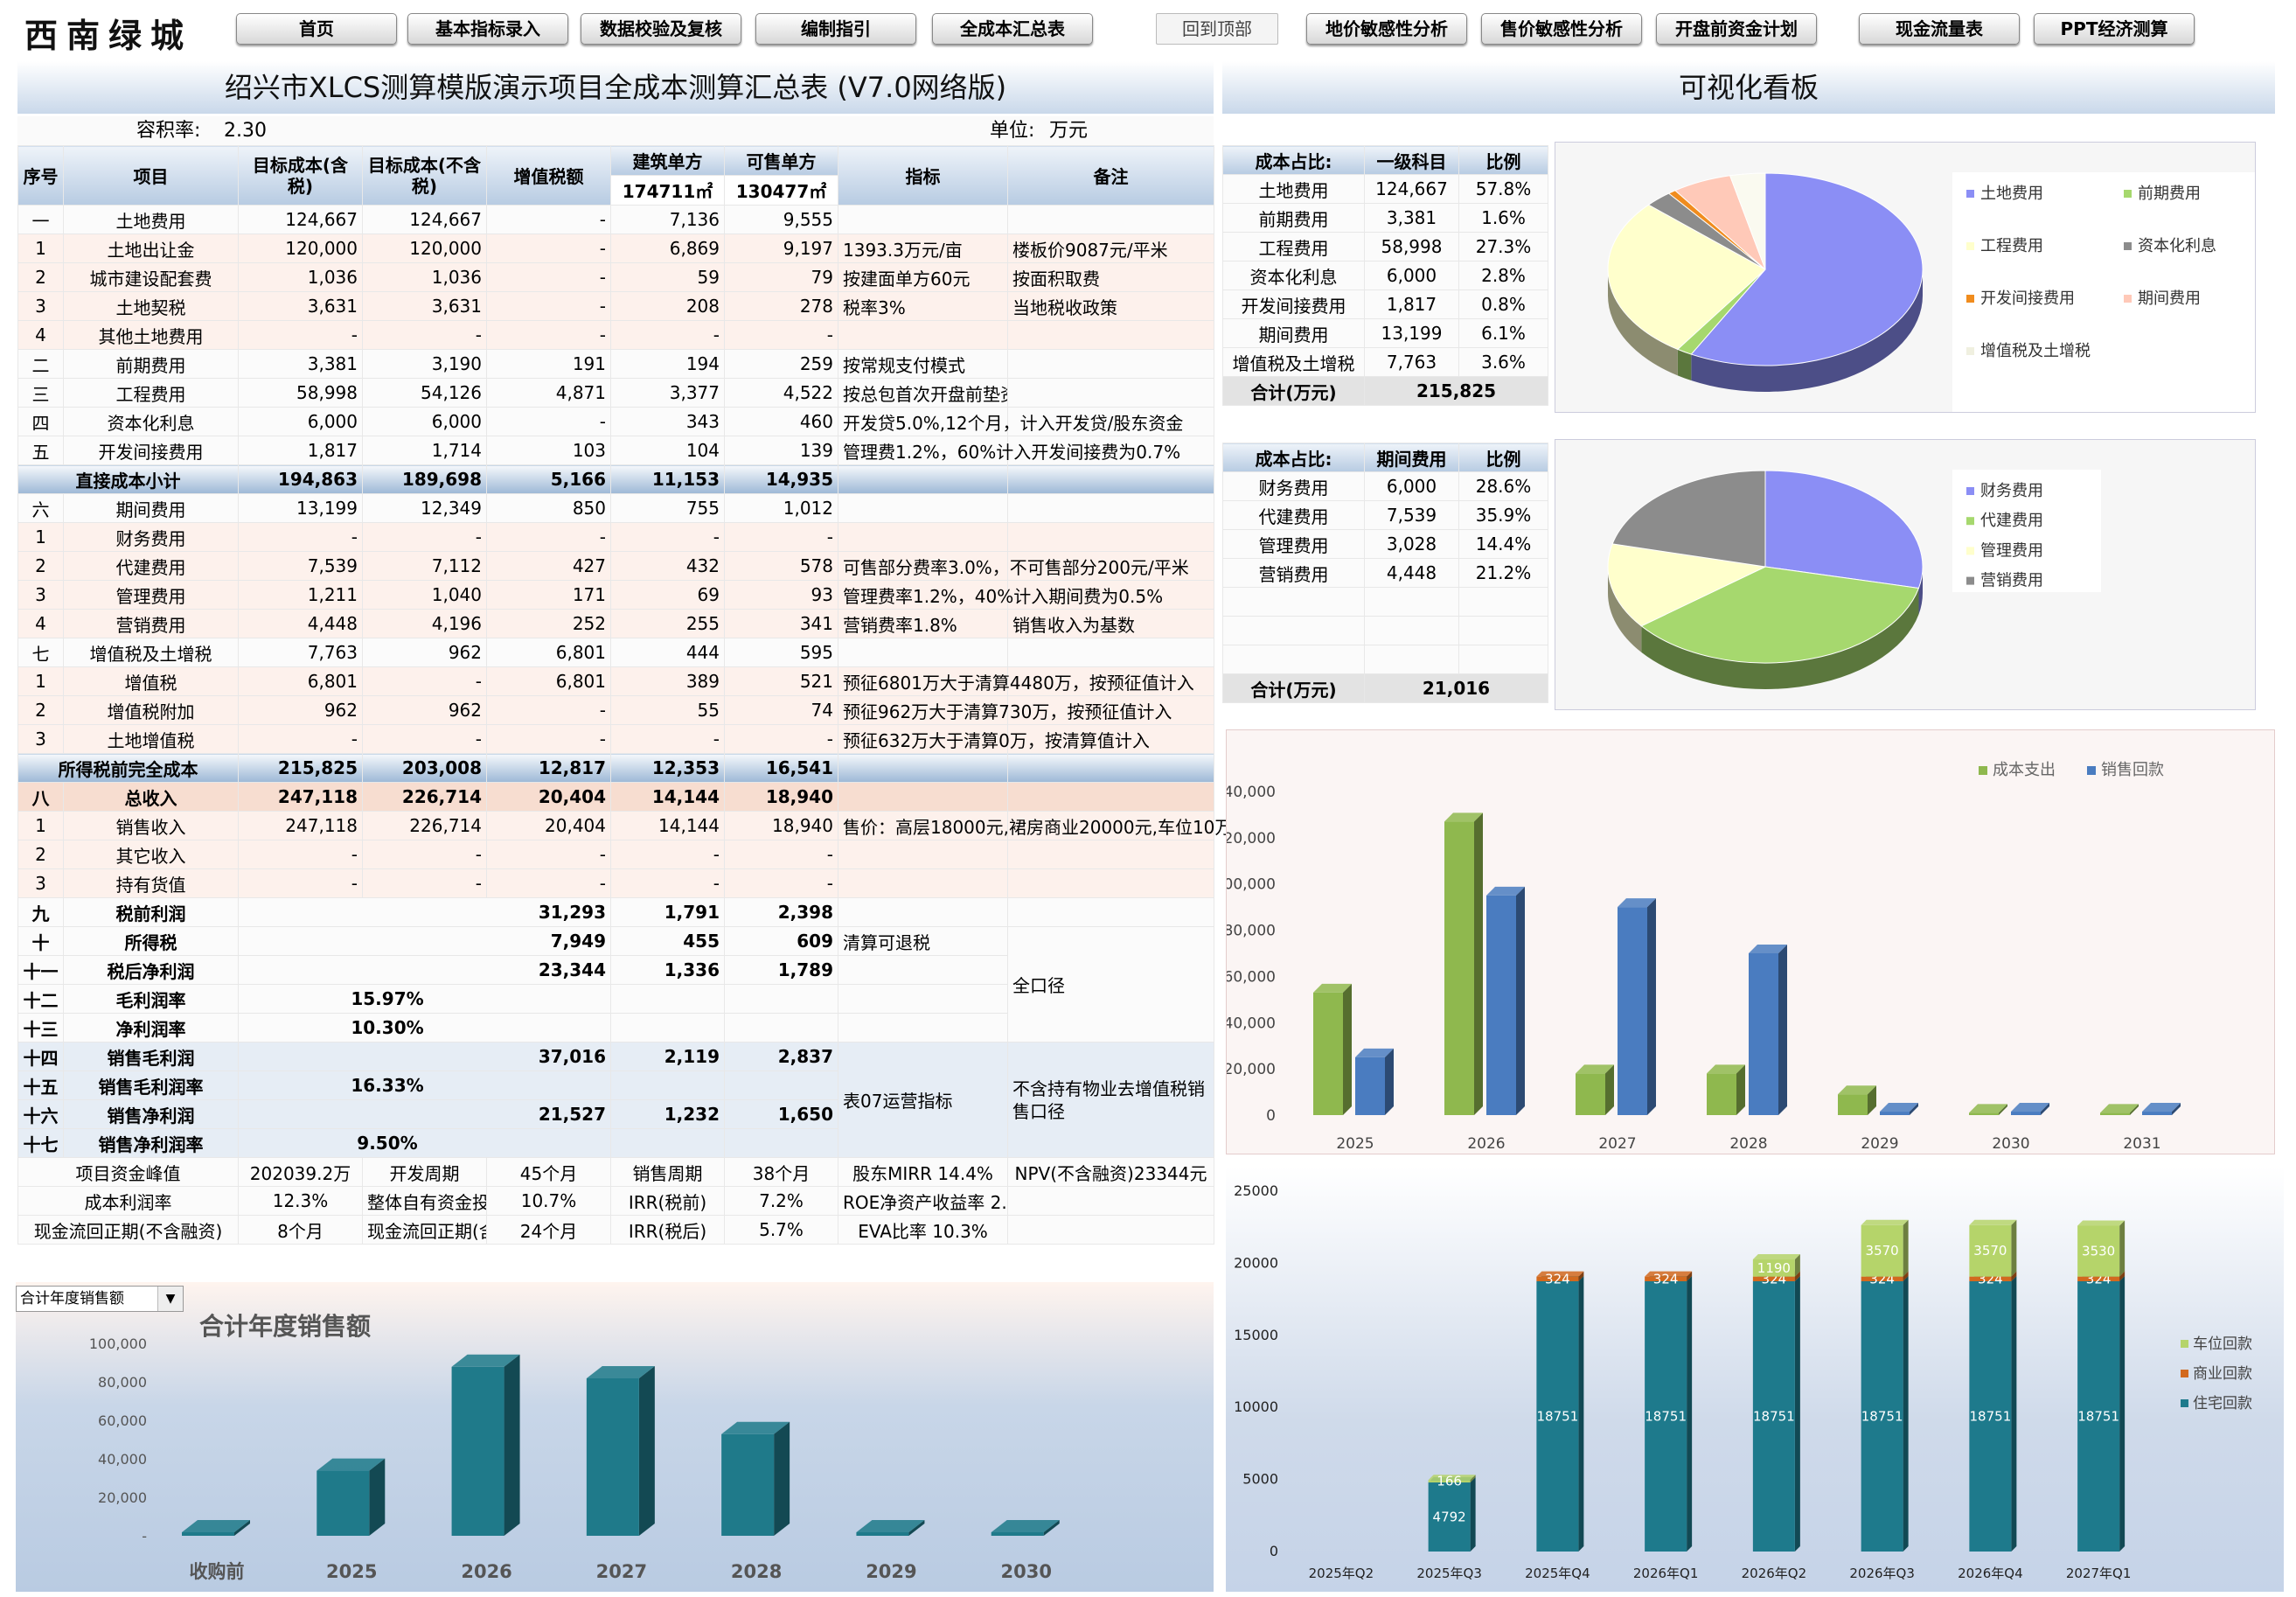 Image resolution: width=2296 pixels, height=1597 pixels. I want to click on nav-button-6: 地价敏感性分析, so click(1386, 29).